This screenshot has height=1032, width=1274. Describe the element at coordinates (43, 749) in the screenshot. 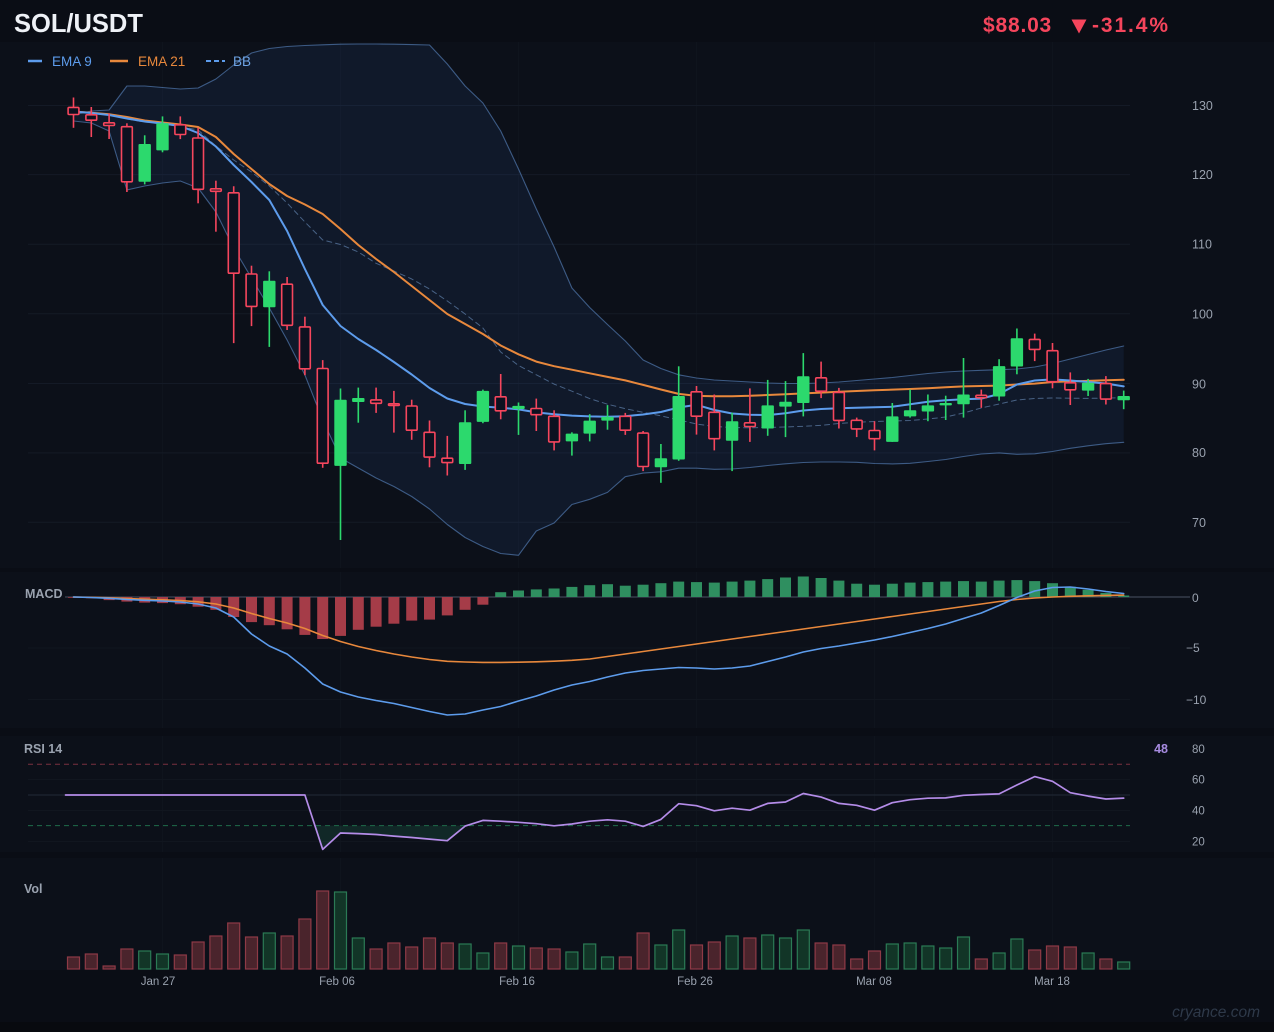

I see `svg-text: RSI 14` at that location.